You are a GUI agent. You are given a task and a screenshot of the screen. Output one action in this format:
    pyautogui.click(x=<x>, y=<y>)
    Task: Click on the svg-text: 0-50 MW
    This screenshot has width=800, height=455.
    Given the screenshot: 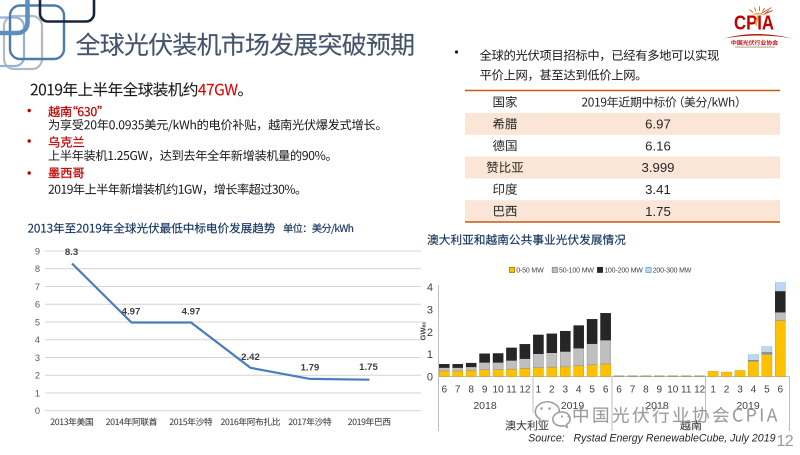 What is the action you would take?
    pyautogui.click(x=530, y=271)
    